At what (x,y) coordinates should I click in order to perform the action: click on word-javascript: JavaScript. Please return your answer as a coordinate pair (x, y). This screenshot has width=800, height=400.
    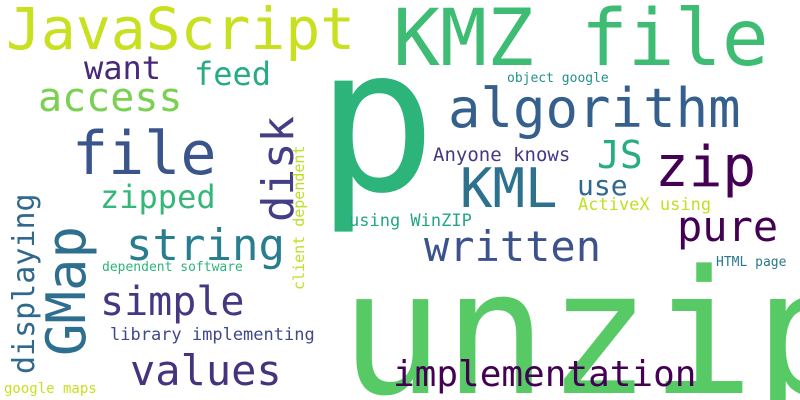
    Looking at the image, I should click on (181, 31).